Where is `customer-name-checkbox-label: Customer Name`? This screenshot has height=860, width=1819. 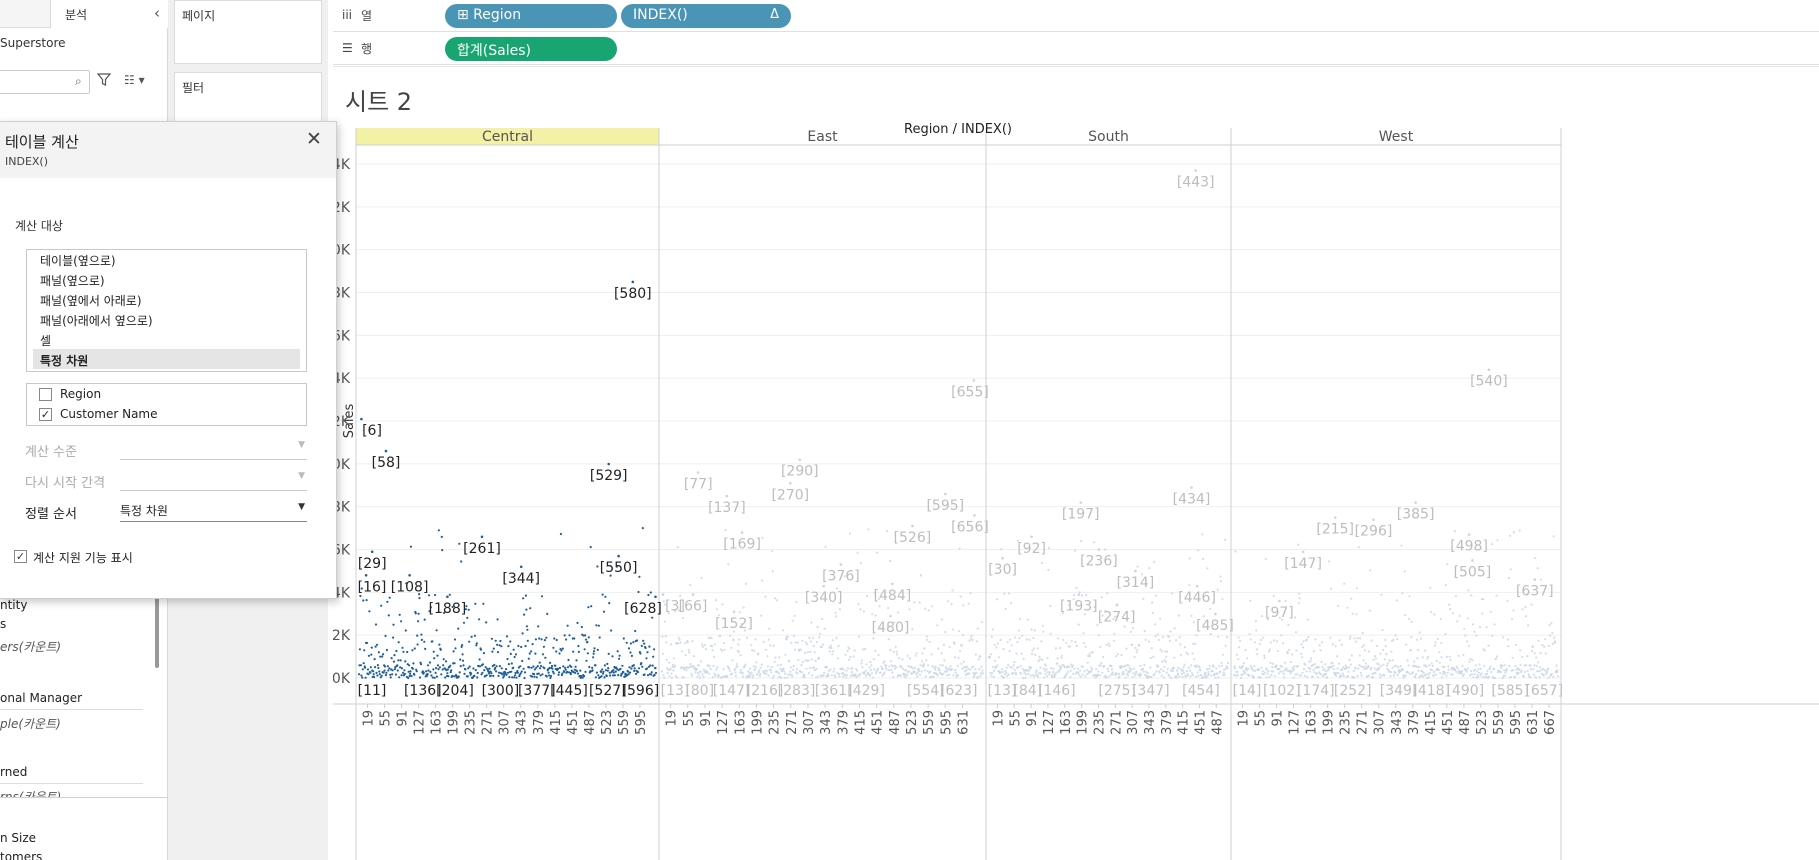 customer-name-checkbox-label: Customer Name is located at coordinates (109, 414).